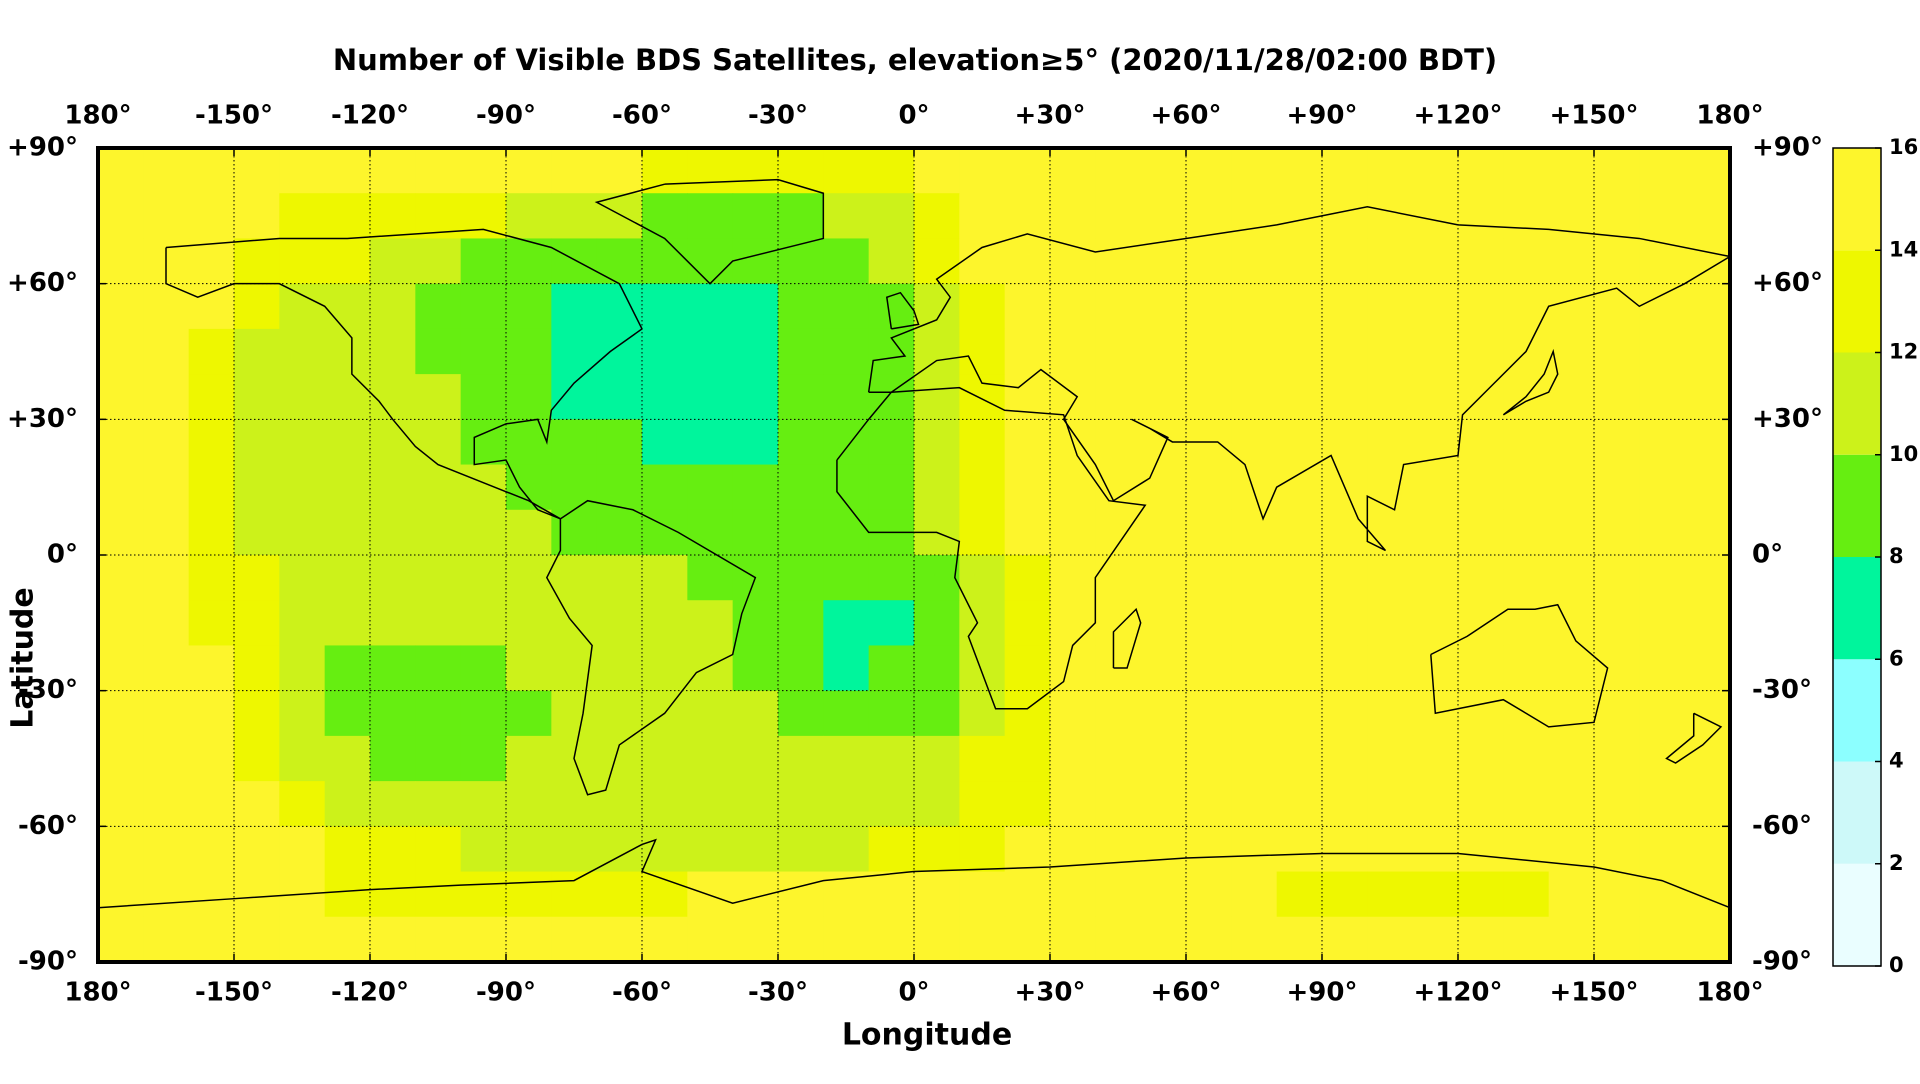 The height and width of the screenshot is (1084, 1920). Describe the element at coordinates (1903, 454) in the screenshot. I see `colorbar-tick-label: 10` at that location.